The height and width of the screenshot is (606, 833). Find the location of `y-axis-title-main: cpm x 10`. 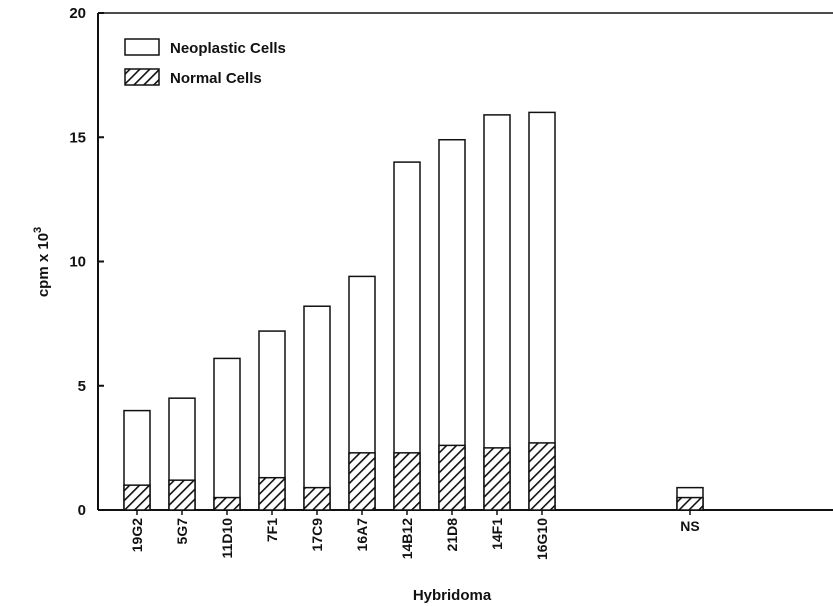

y-axis-title-main: cpm x 10 is located at coordinates (43, 265).